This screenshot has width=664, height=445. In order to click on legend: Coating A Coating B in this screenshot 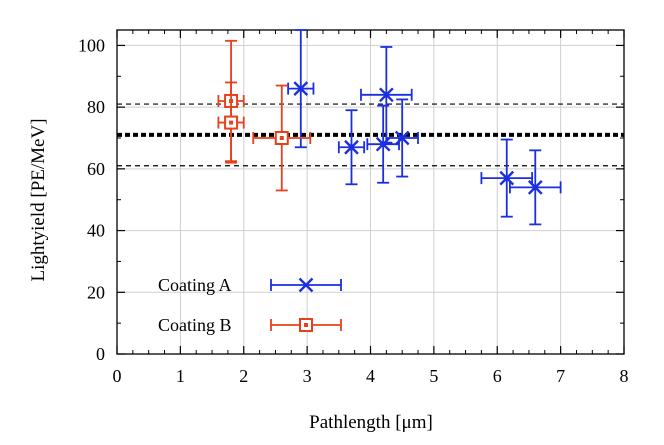, I will do `click(250, 305)`.